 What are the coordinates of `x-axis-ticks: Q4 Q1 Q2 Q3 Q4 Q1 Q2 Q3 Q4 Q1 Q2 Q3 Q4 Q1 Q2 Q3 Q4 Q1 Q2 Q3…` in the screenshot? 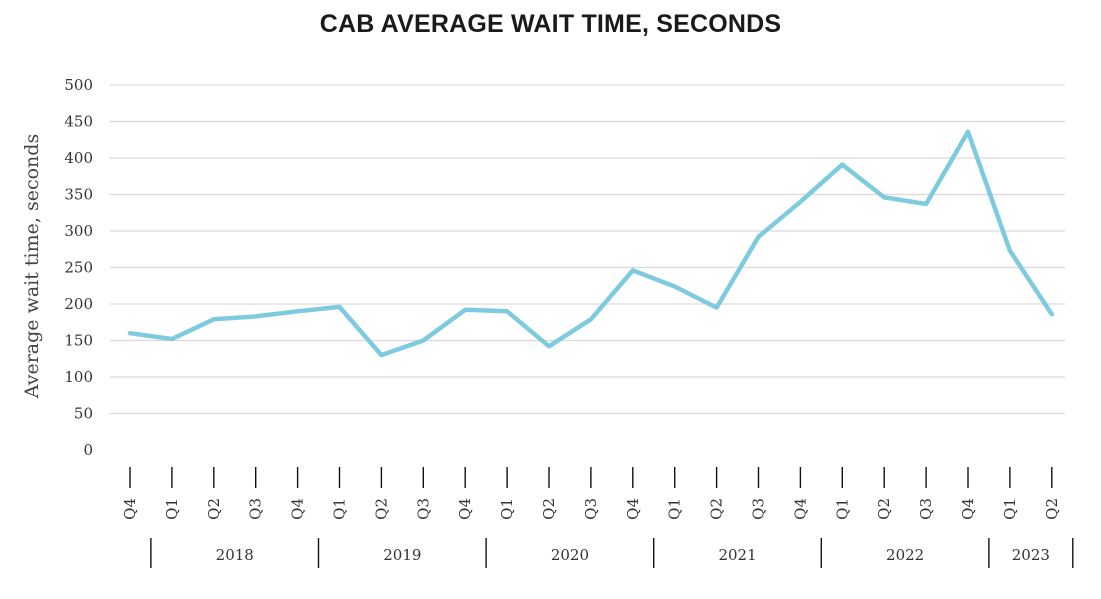 It's located at (591, 493).